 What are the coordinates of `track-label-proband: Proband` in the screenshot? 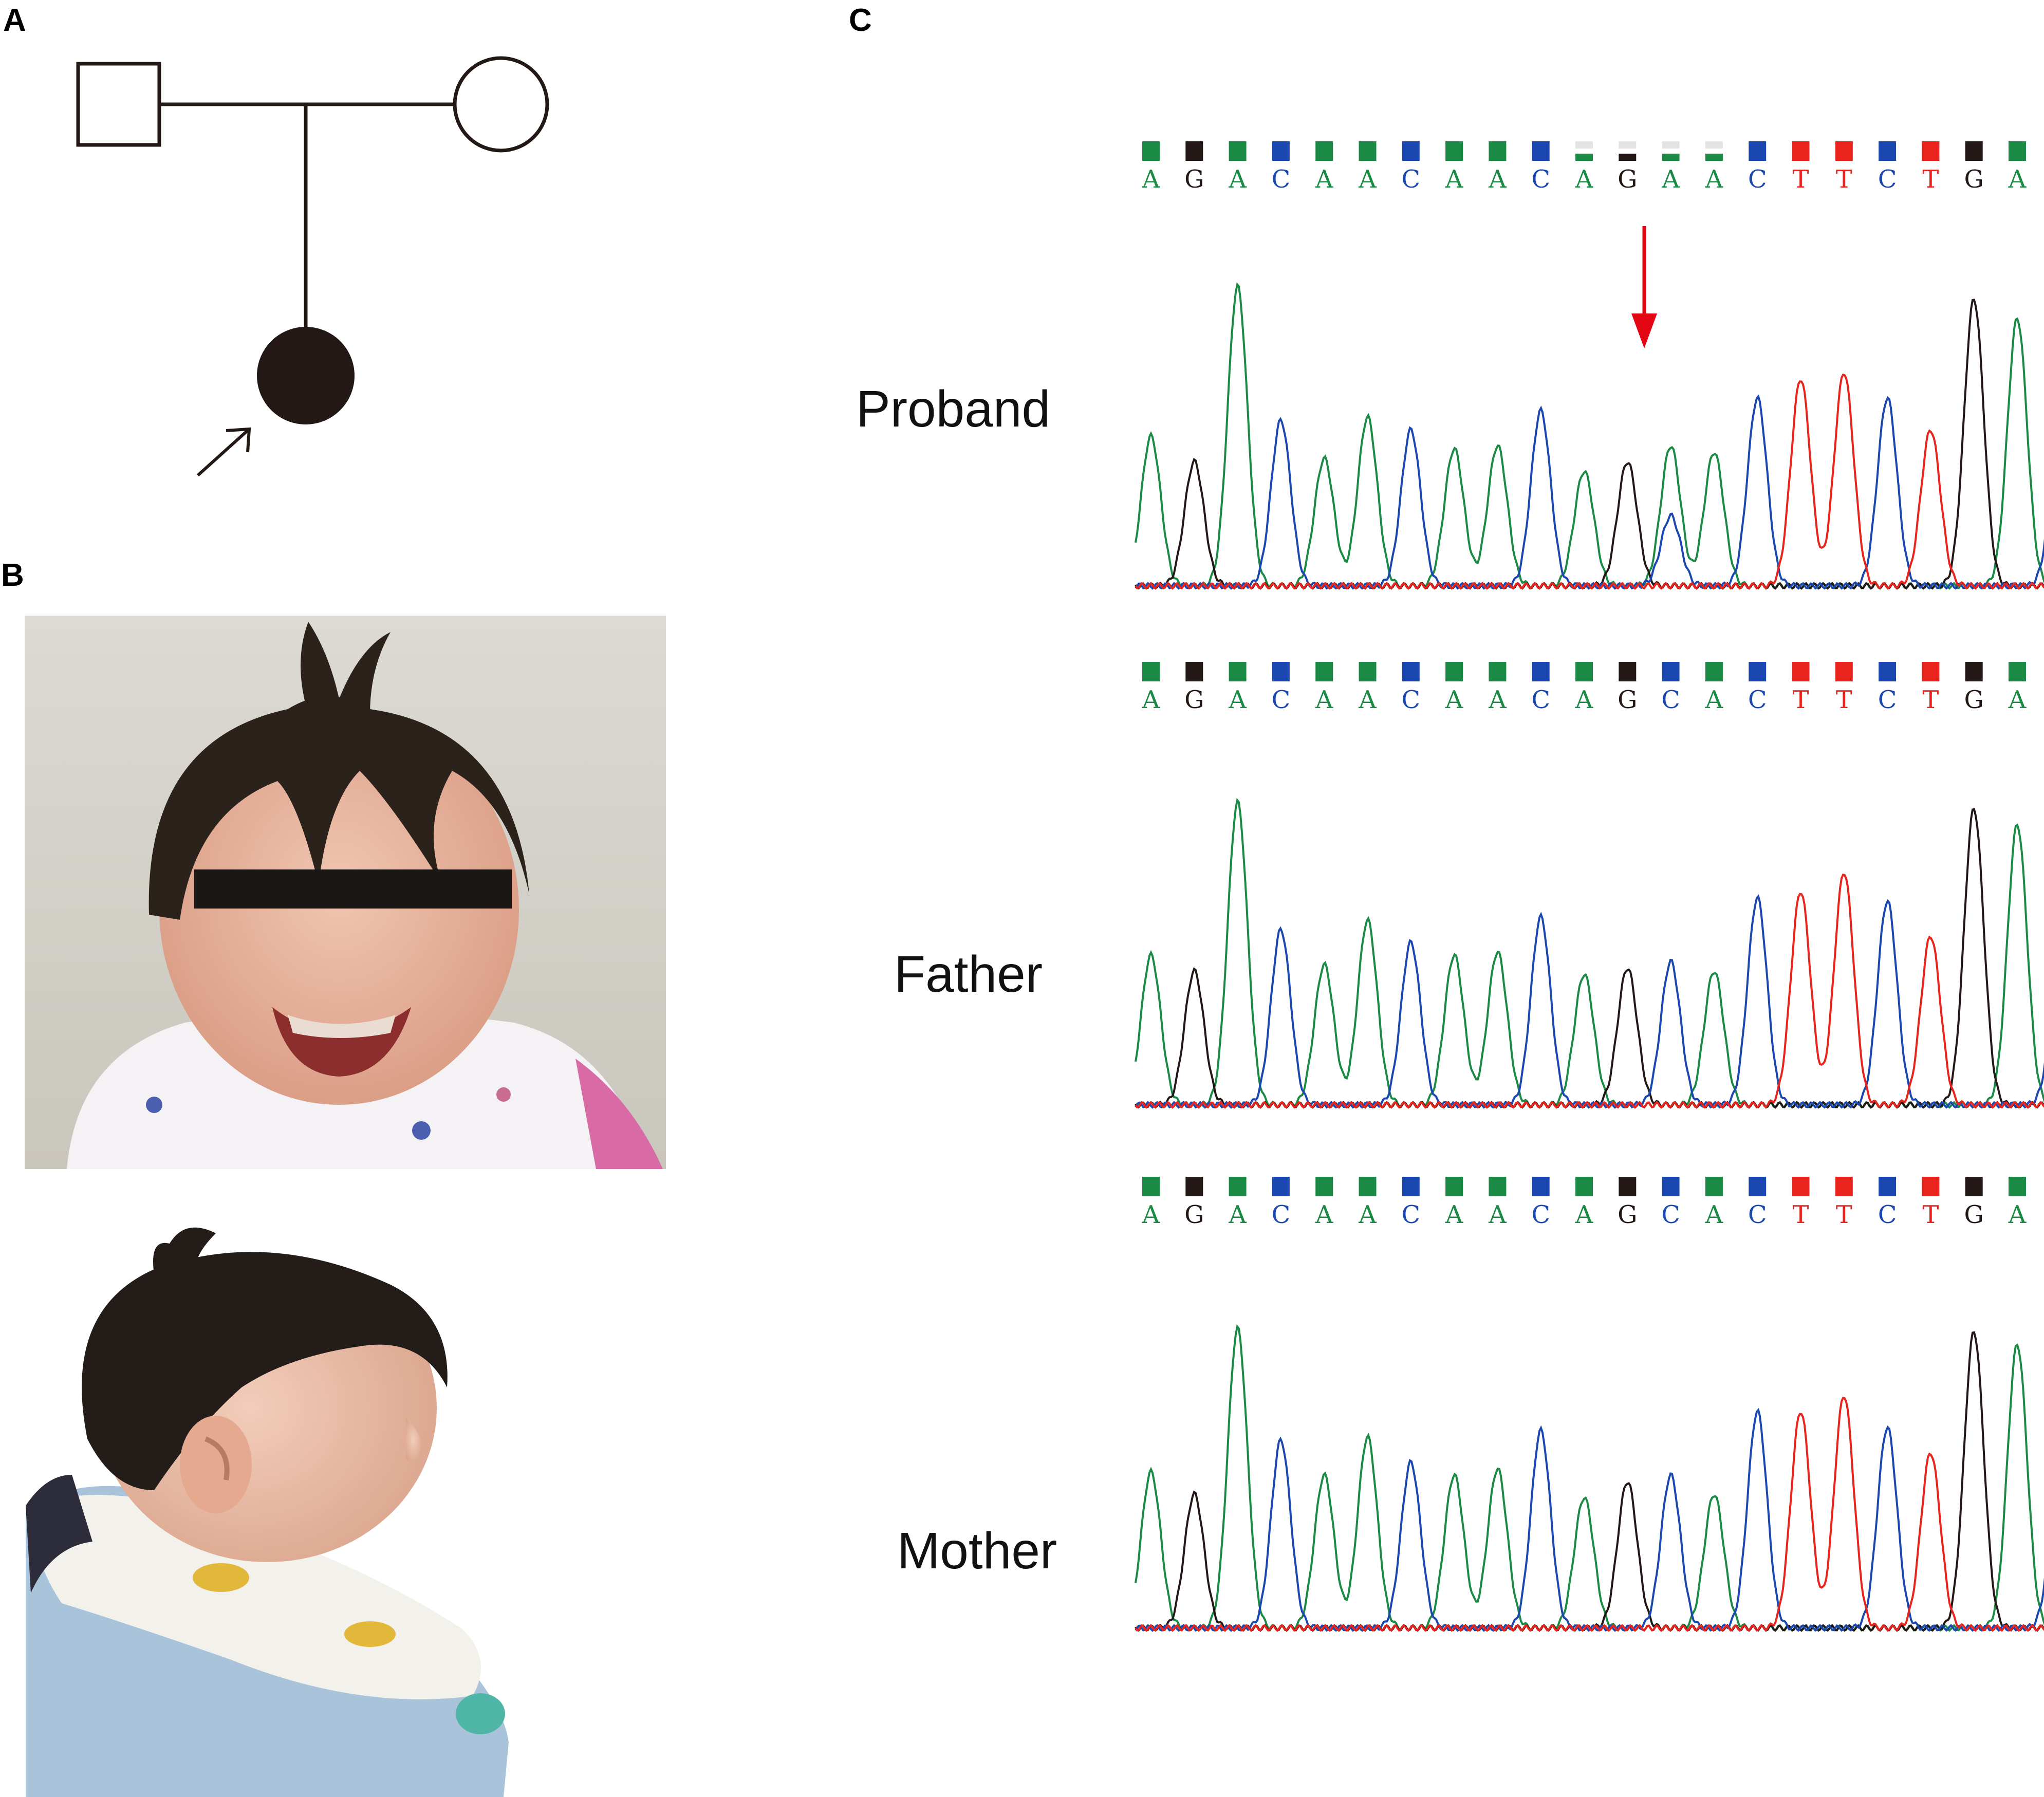 It's located at (953, 409).